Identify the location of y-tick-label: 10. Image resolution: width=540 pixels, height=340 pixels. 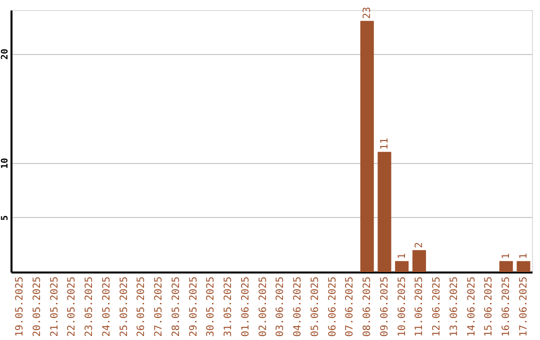
(5, 163).